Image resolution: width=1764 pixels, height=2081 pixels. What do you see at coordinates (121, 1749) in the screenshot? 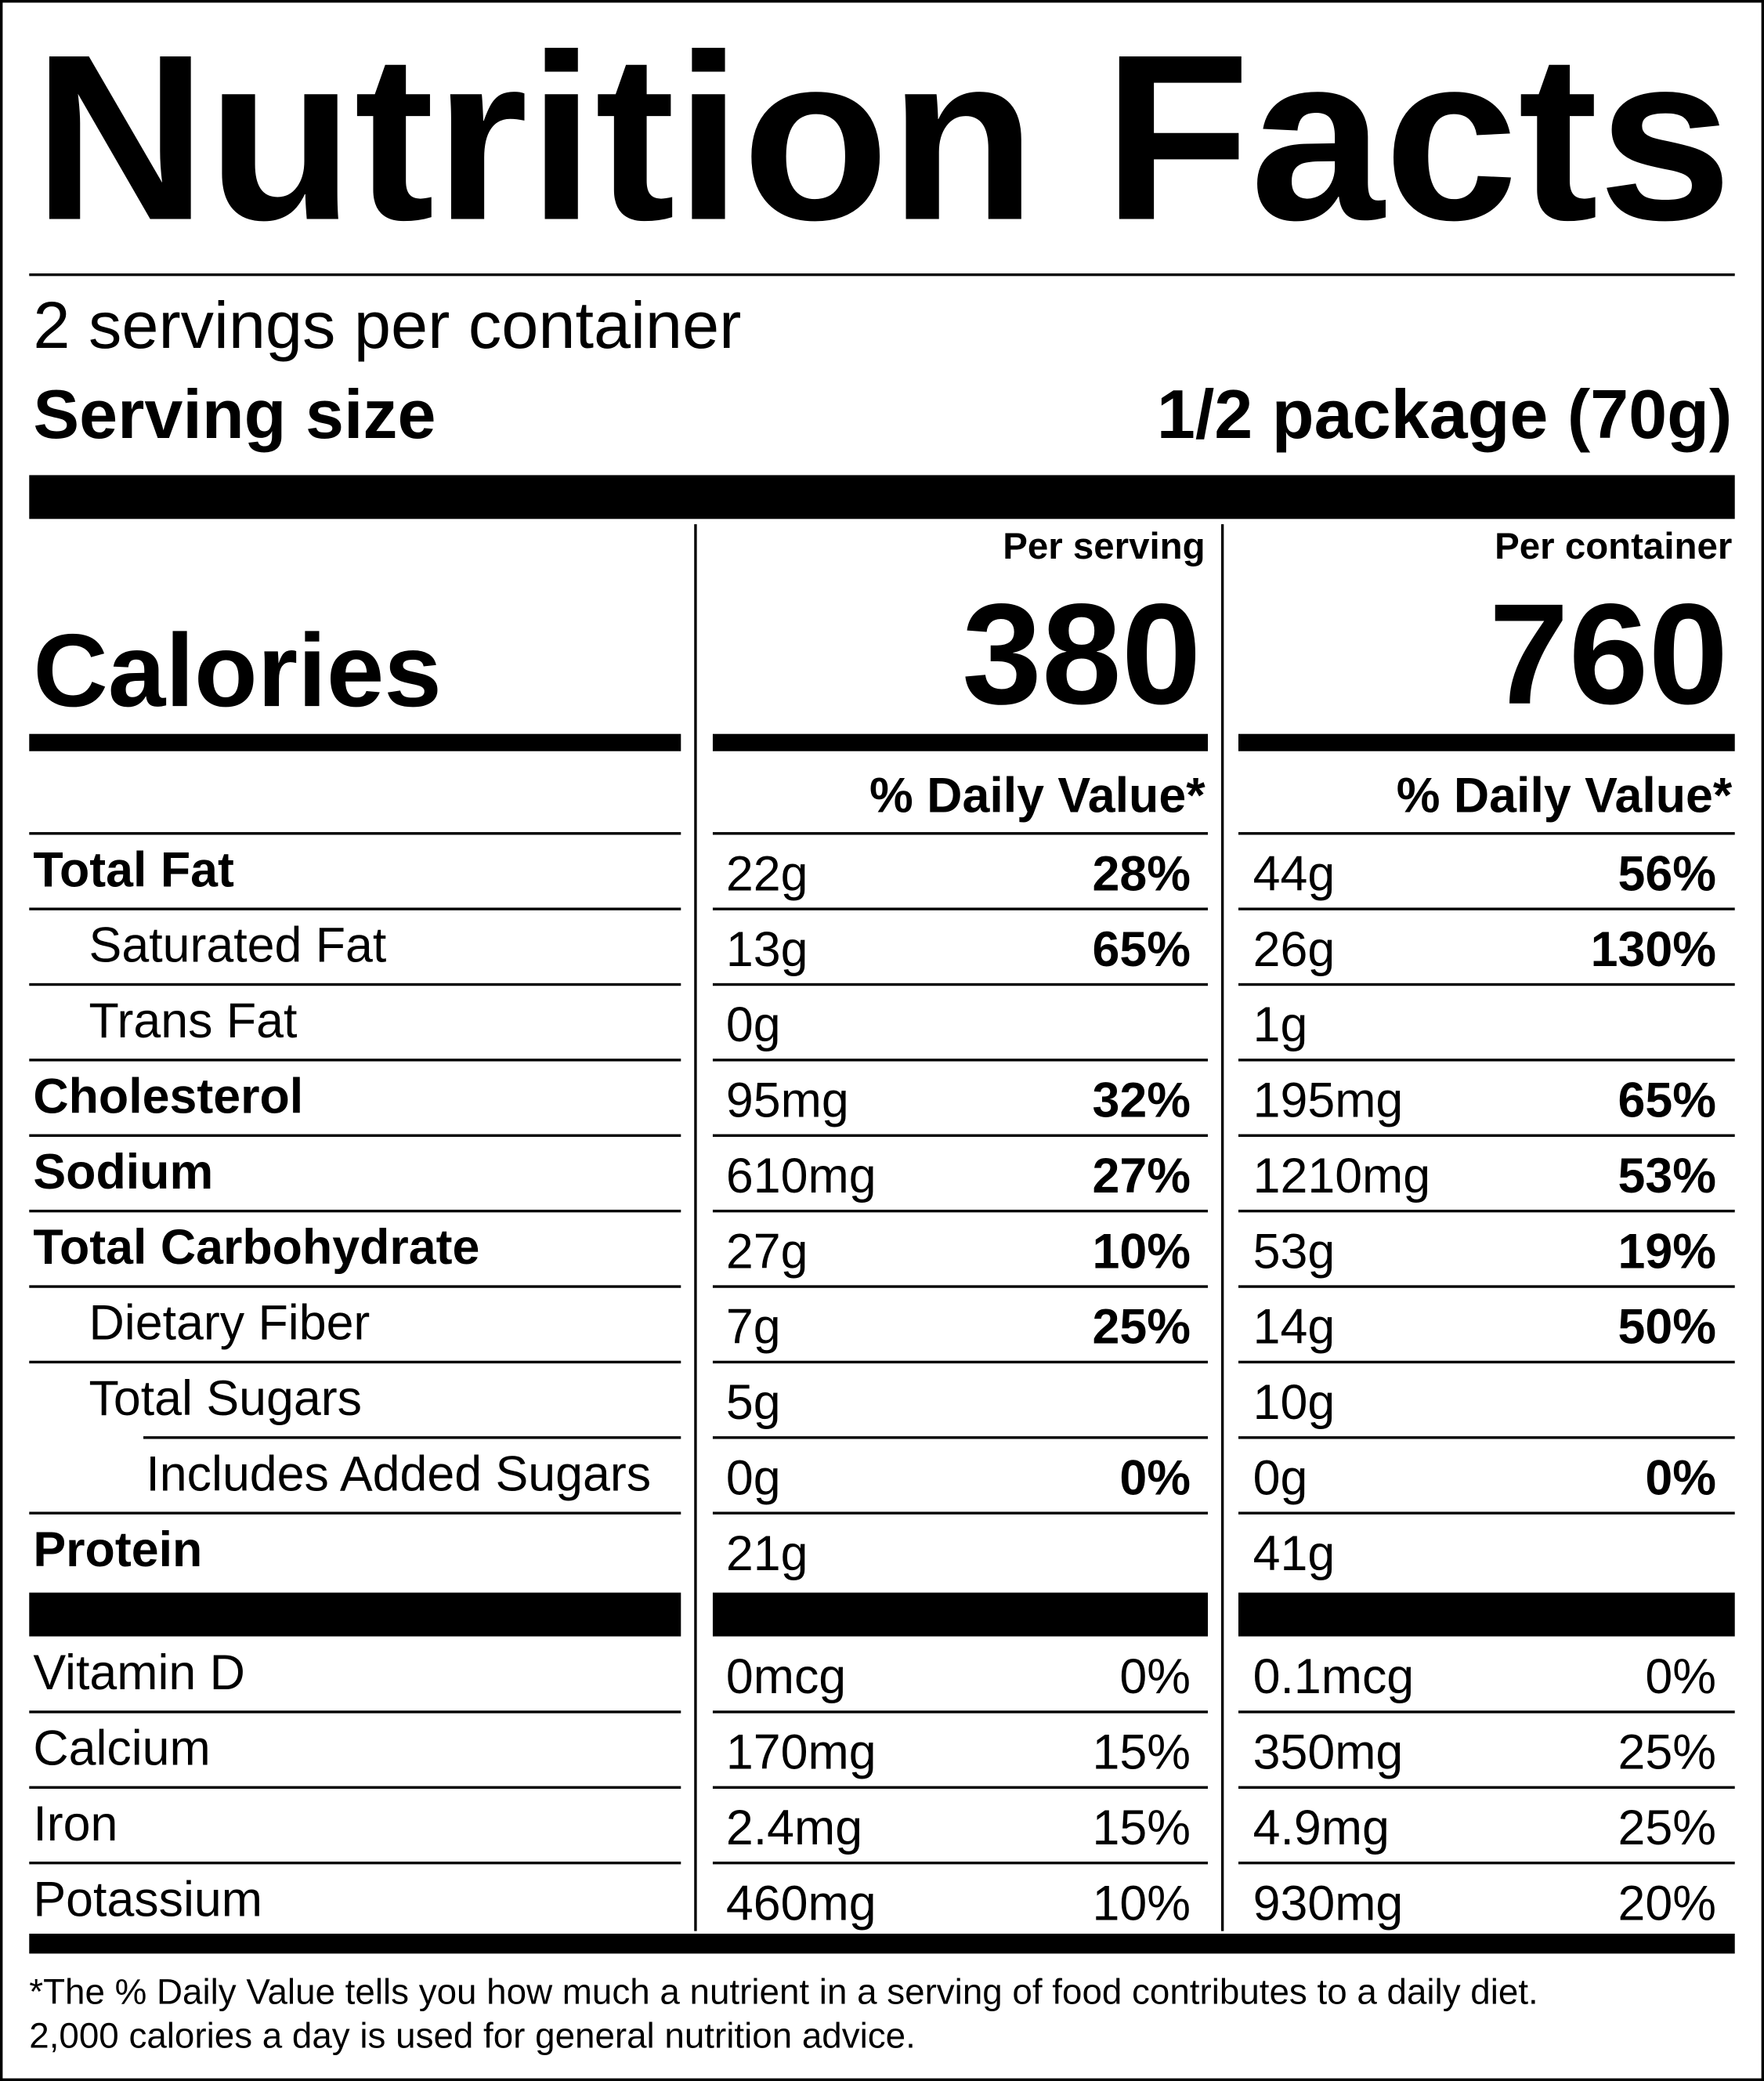
I see `nutrient-name: Calcium` at bounding box center [121, 1749].